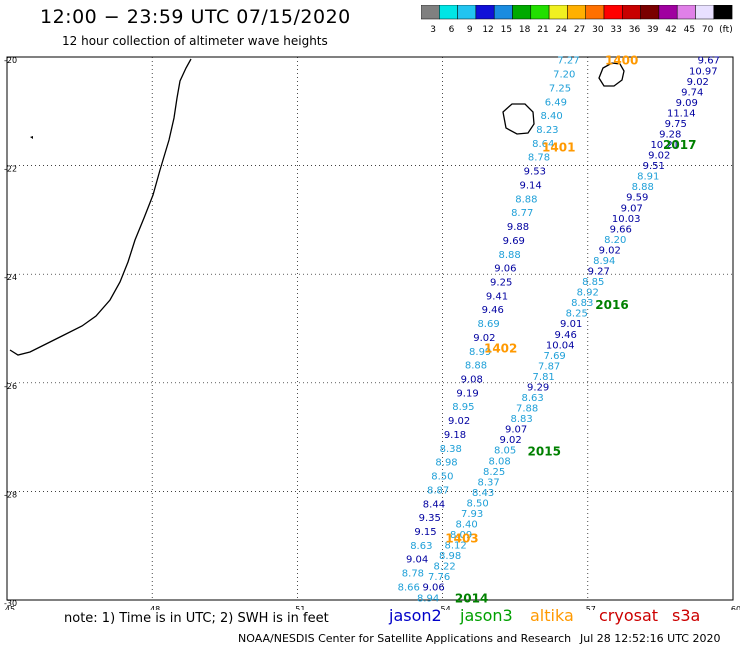  I want to click on wave-height-value: 7.81, so click(544, 377).